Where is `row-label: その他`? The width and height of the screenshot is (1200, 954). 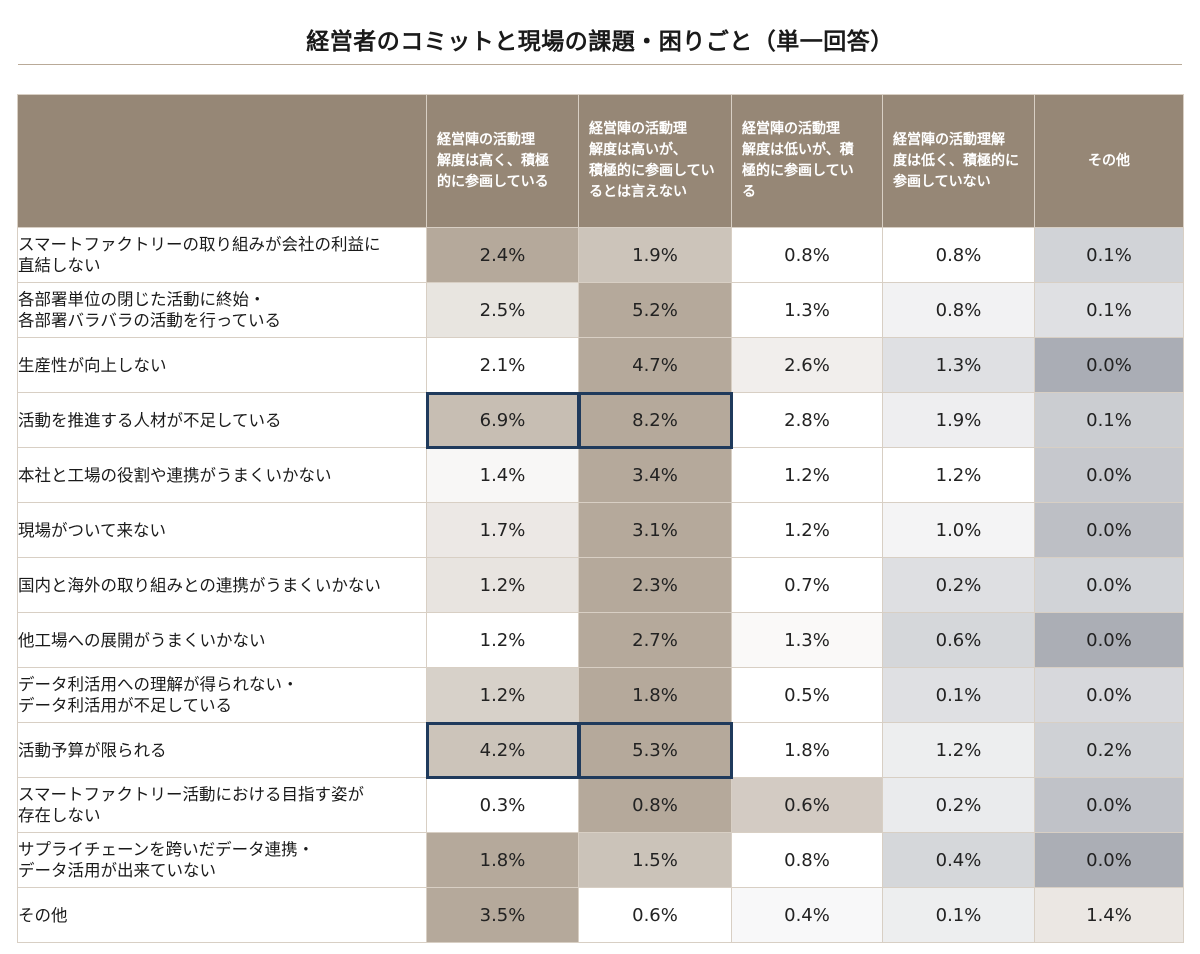
row-label: その他 is located at coordinates (222, 915).